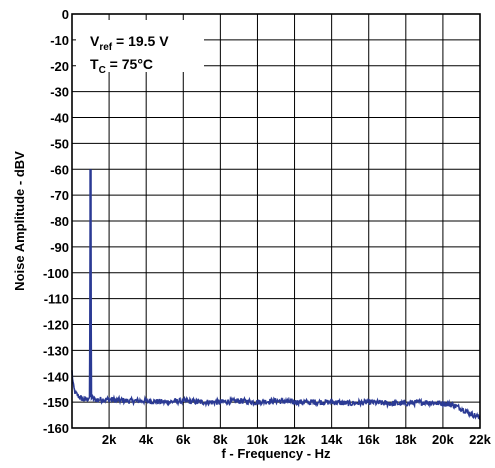 The width and height of the screenshot is (495, 468). I want to click on annotation-box, so click(140, 46).